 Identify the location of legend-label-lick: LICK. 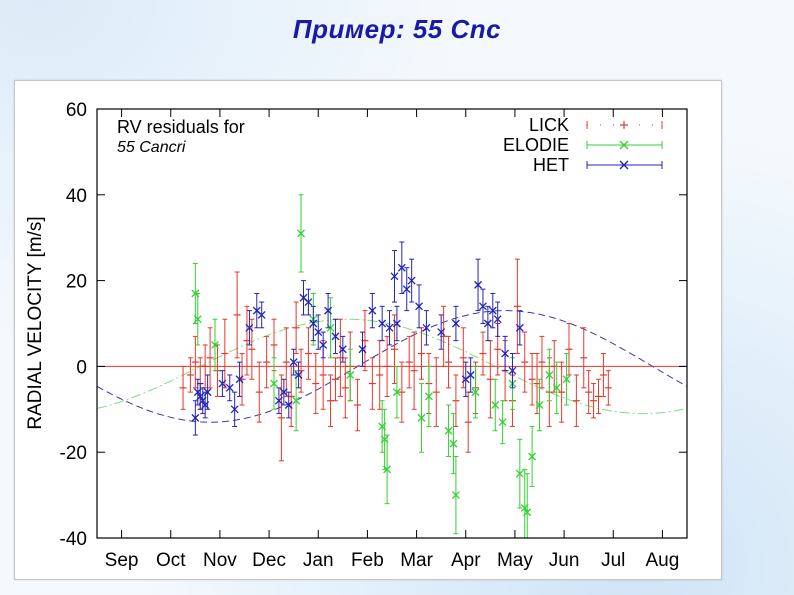
(549, 125).